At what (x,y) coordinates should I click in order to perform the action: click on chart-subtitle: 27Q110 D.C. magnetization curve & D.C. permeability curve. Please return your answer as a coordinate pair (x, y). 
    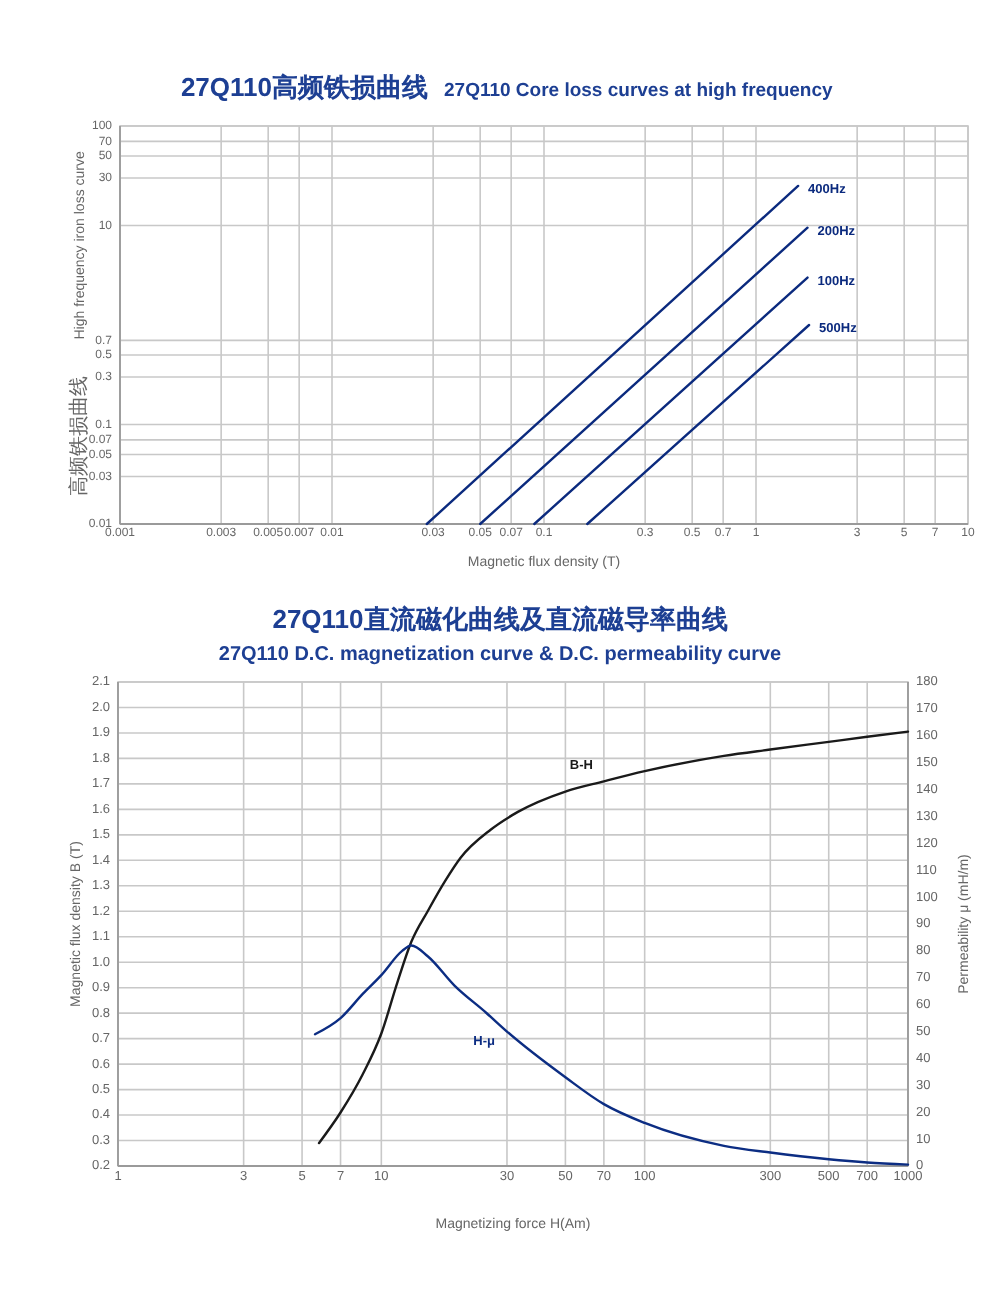
    Looking at the image, I should click on (500, 655).